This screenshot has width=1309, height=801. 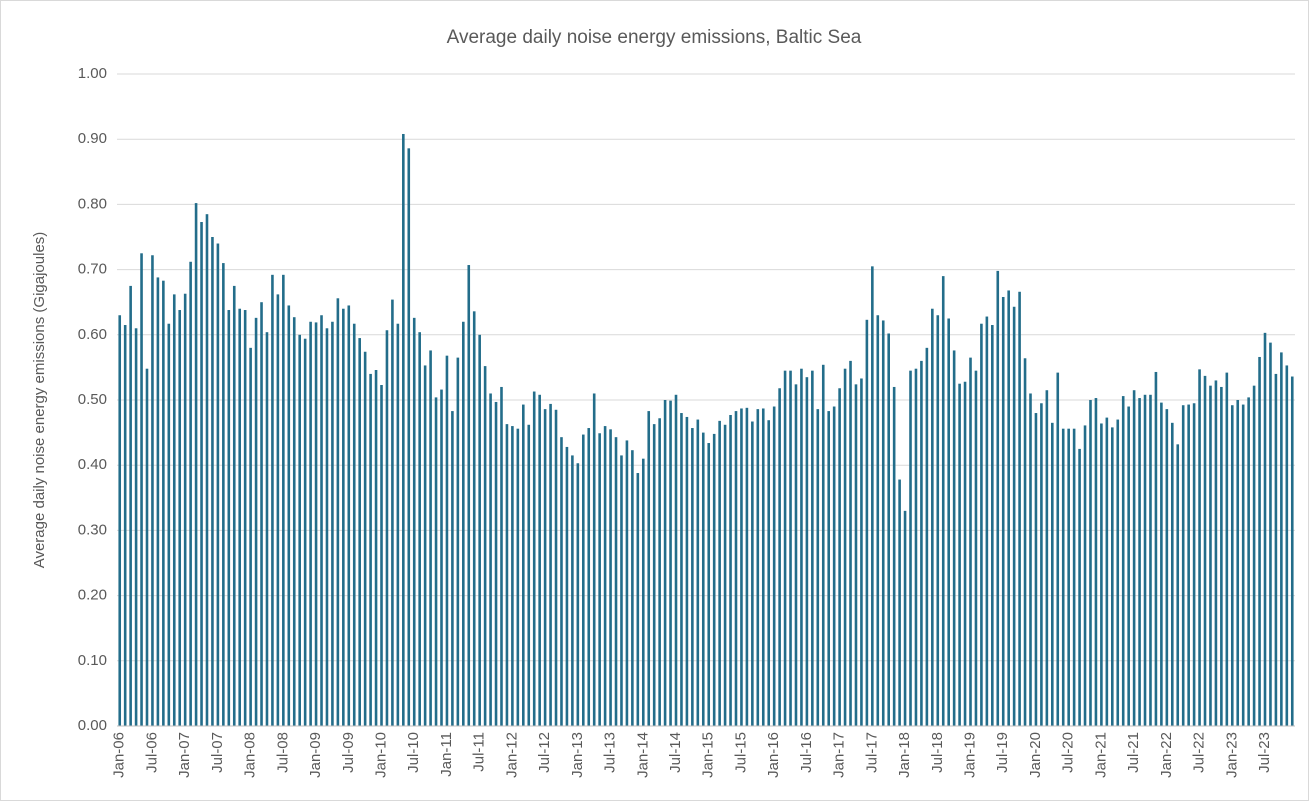 What do you see at coordinates (577, 755) in the screenshot?
I see `x-tick-label: Jan-13` at bounding box center [577, 755].